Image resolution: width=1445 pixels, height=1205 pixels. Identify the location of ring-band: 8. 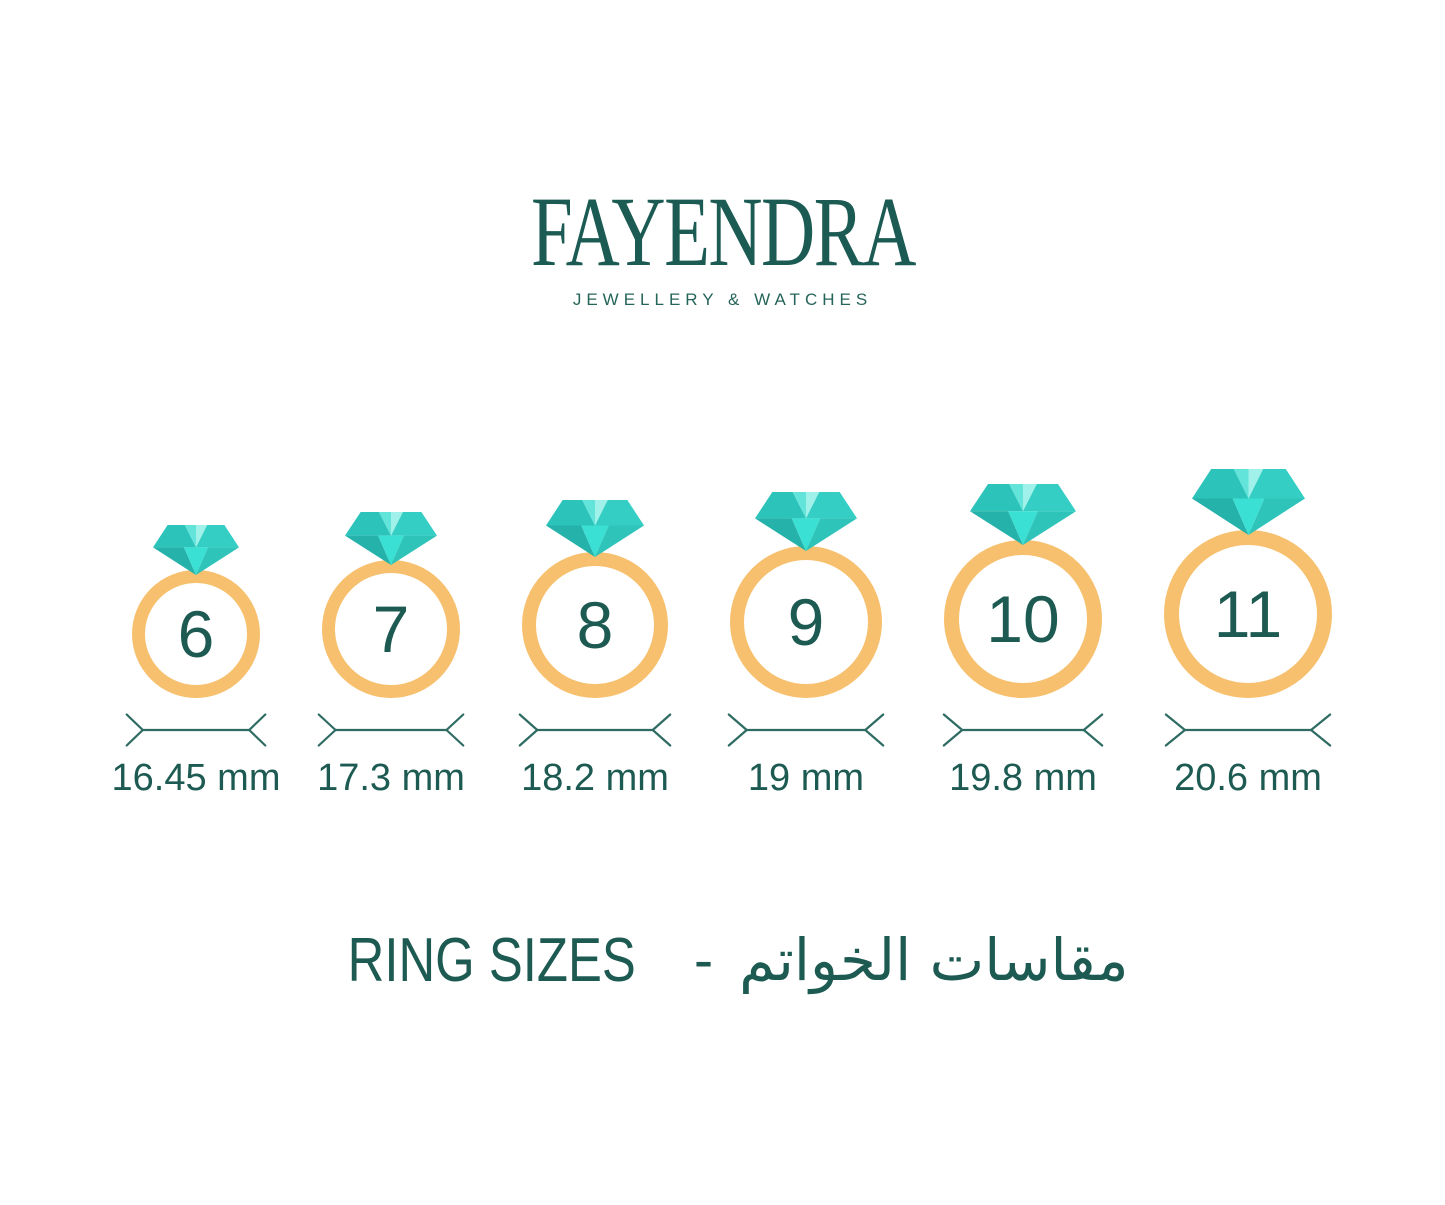
(595, 625).